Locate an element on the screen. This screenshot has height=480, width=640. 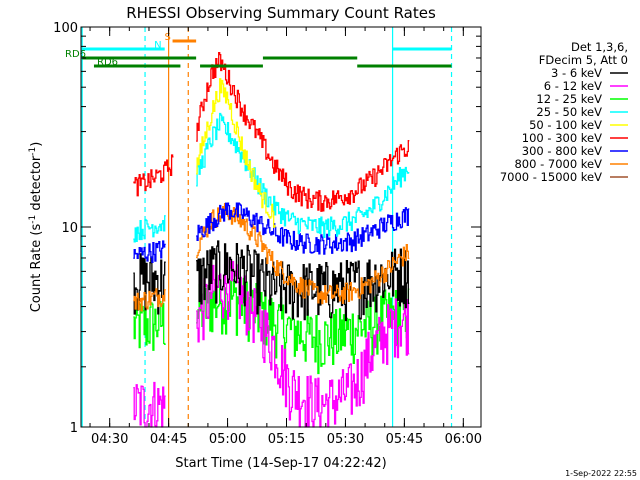
series-50-100-kev is located at coordinates (236, 153).